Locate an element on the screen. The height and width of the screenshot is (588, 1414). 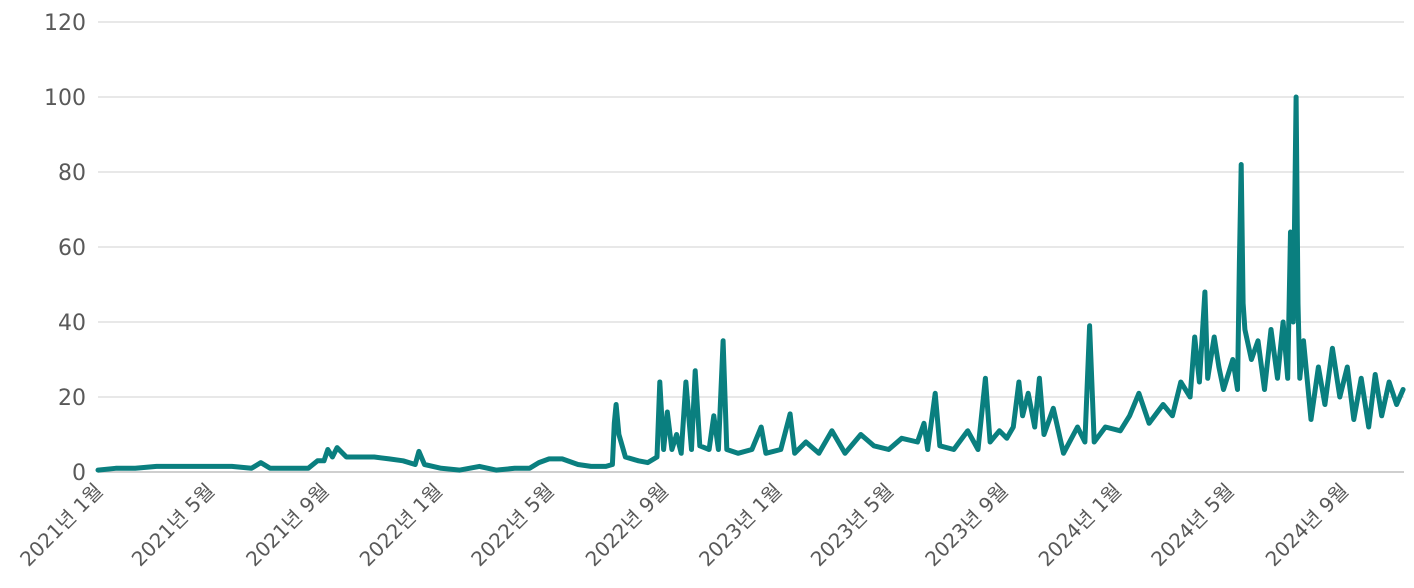
y-tick-label: 120 is located at coordinates (65, 23).